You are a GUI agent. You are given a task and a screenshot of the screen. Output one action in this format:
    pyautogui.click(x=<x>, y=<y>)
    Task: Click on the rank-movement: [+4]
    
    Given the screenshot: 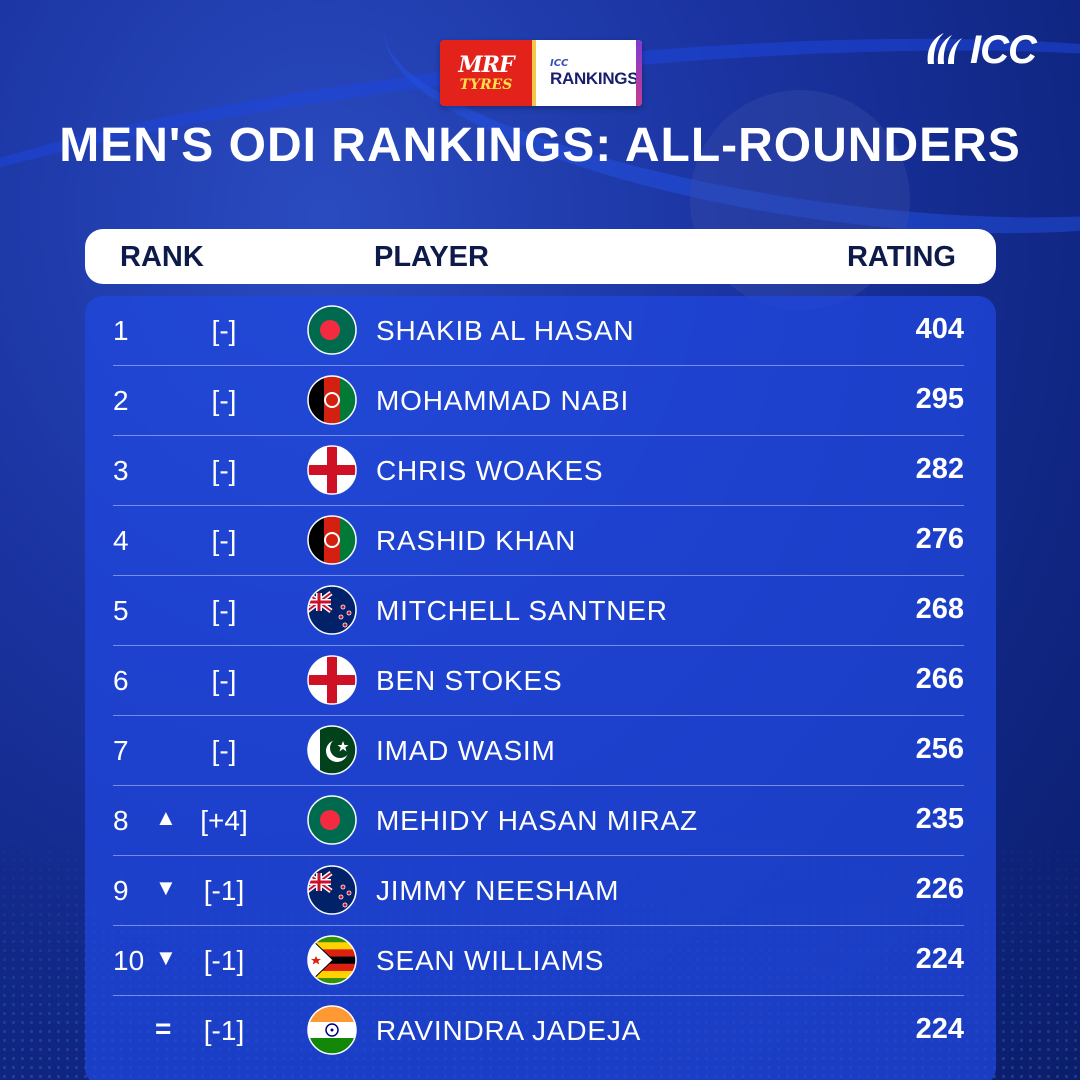 What is the action you would take?
    pyautogui.click(x=224, y=820)
    